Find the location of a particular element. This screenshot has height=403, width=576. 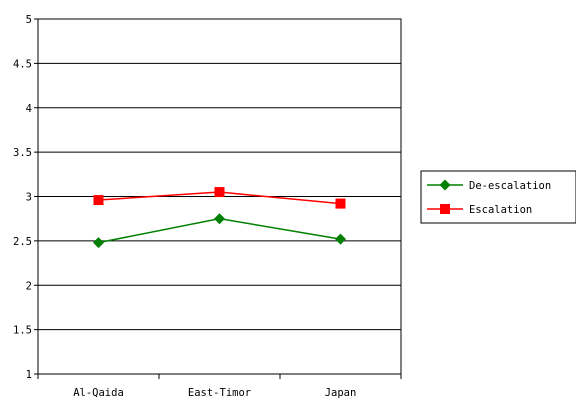

y-tick-label: 2 is located at coordinates (29, 286).